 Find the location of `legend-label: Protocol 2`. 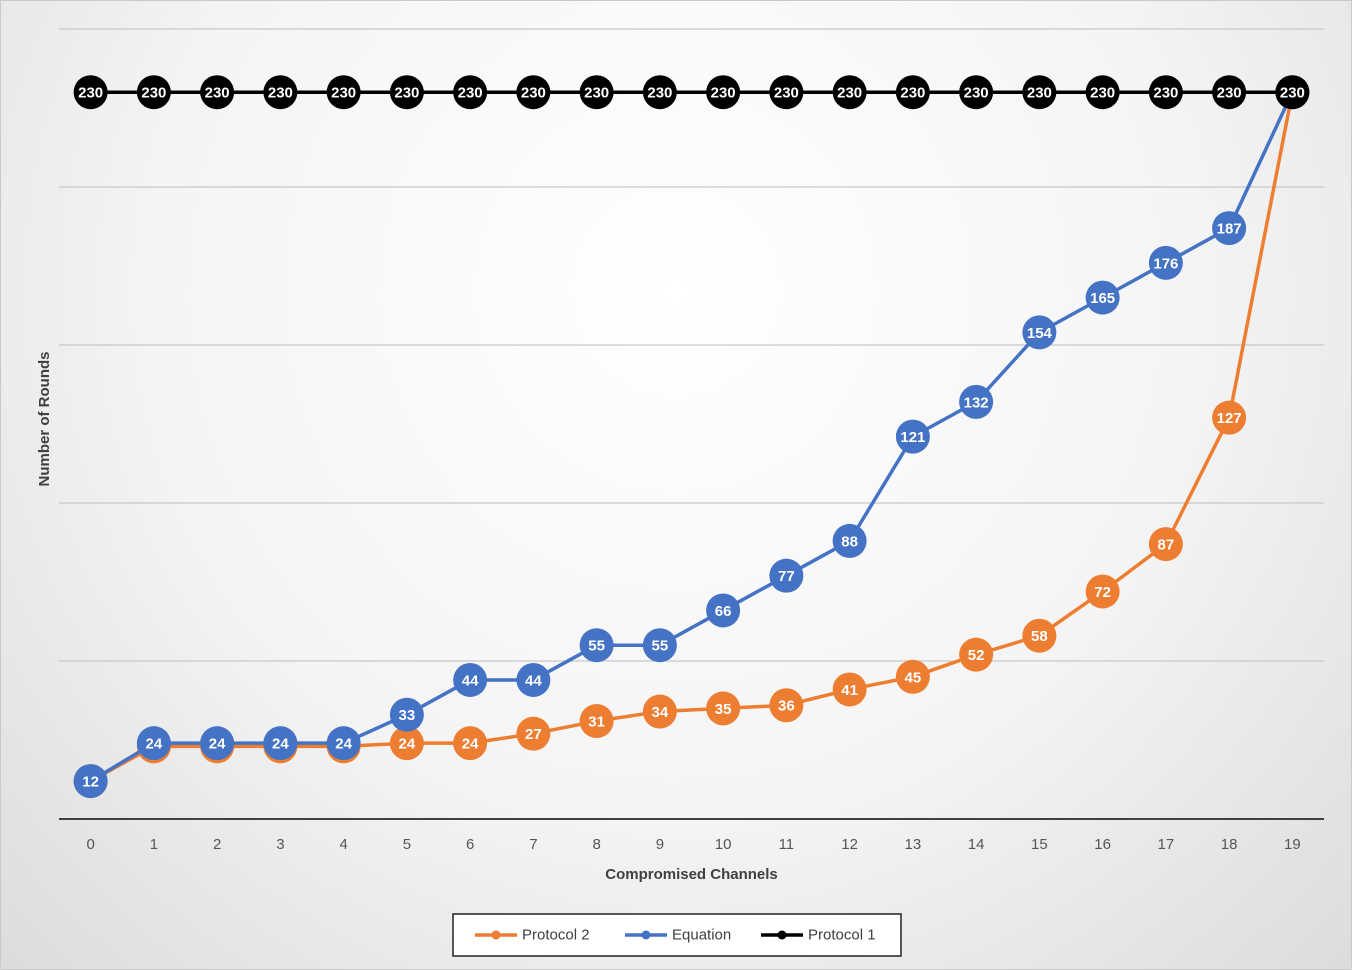

legend-label: Protocol 2 is located at coordinates (556, 935).